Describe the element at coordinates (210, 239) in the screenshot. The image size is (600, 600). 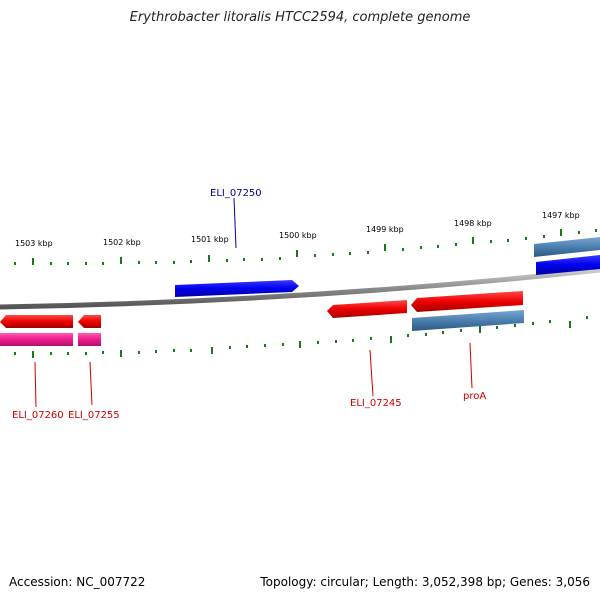
I see `tick-label-1501: 1501 kbp` at that location.